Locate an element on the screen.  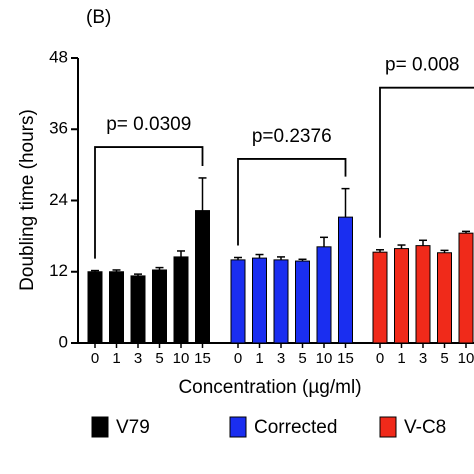
p-value: p= 0.0309 is located at coordinates (148, 124).